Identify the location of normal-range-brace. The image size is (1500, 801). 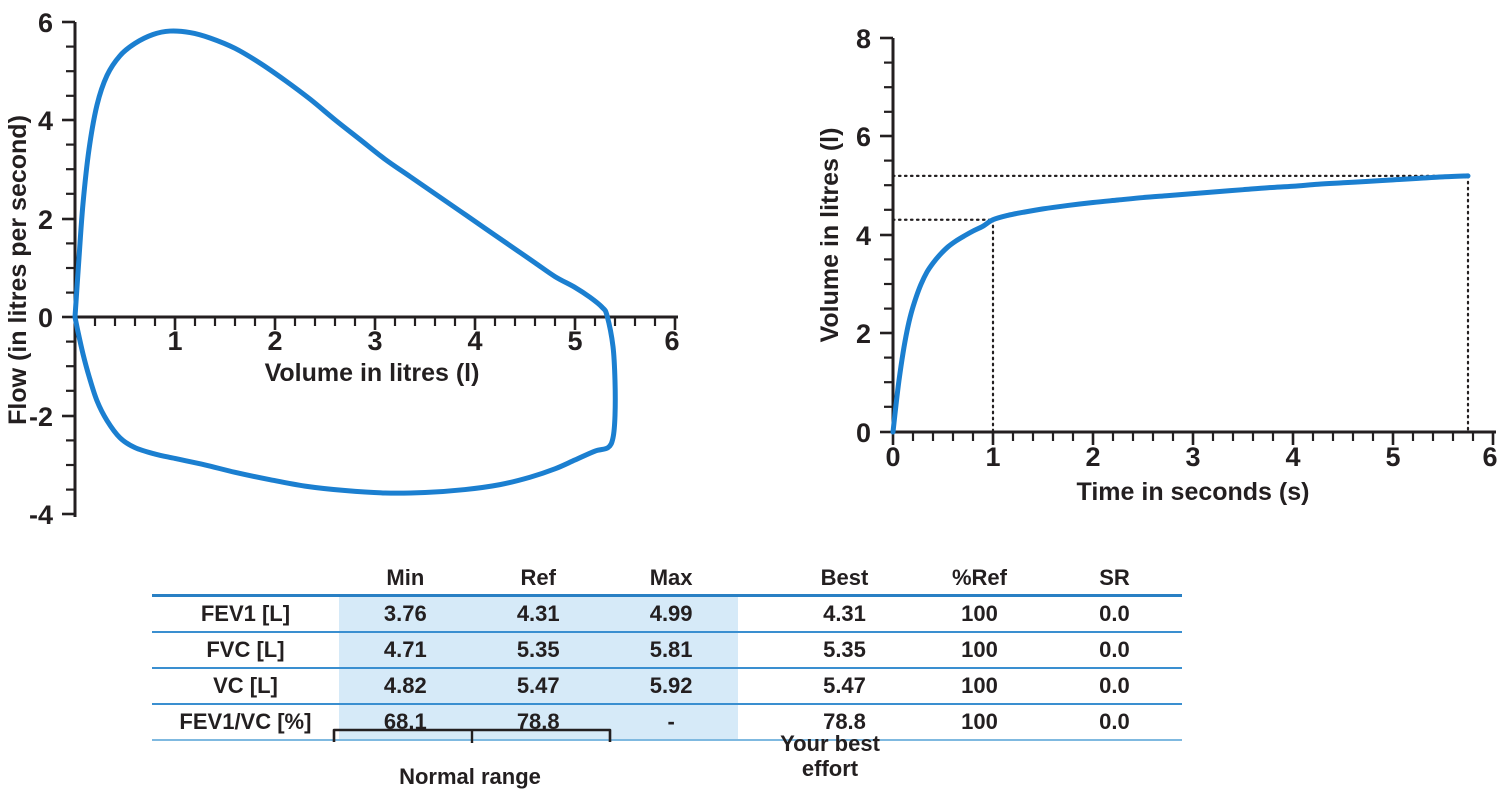
(472, 735).